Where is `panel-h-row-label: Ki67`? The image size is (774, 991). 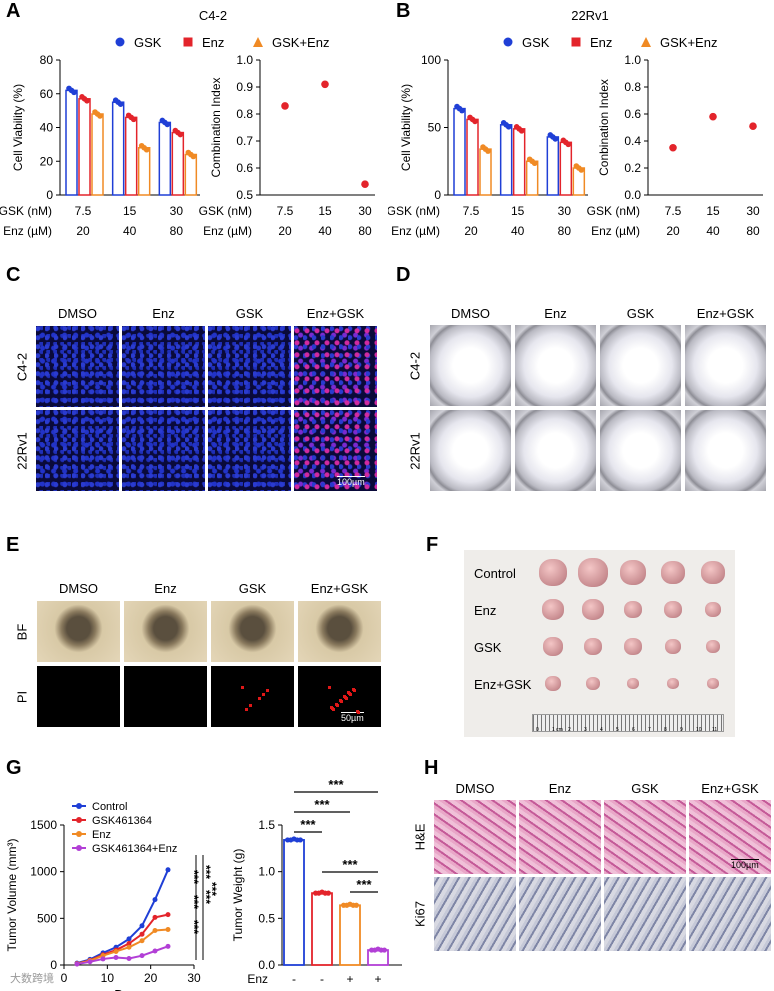
panel-h-row-label: Ki67 is located at coordinates (420, 914).